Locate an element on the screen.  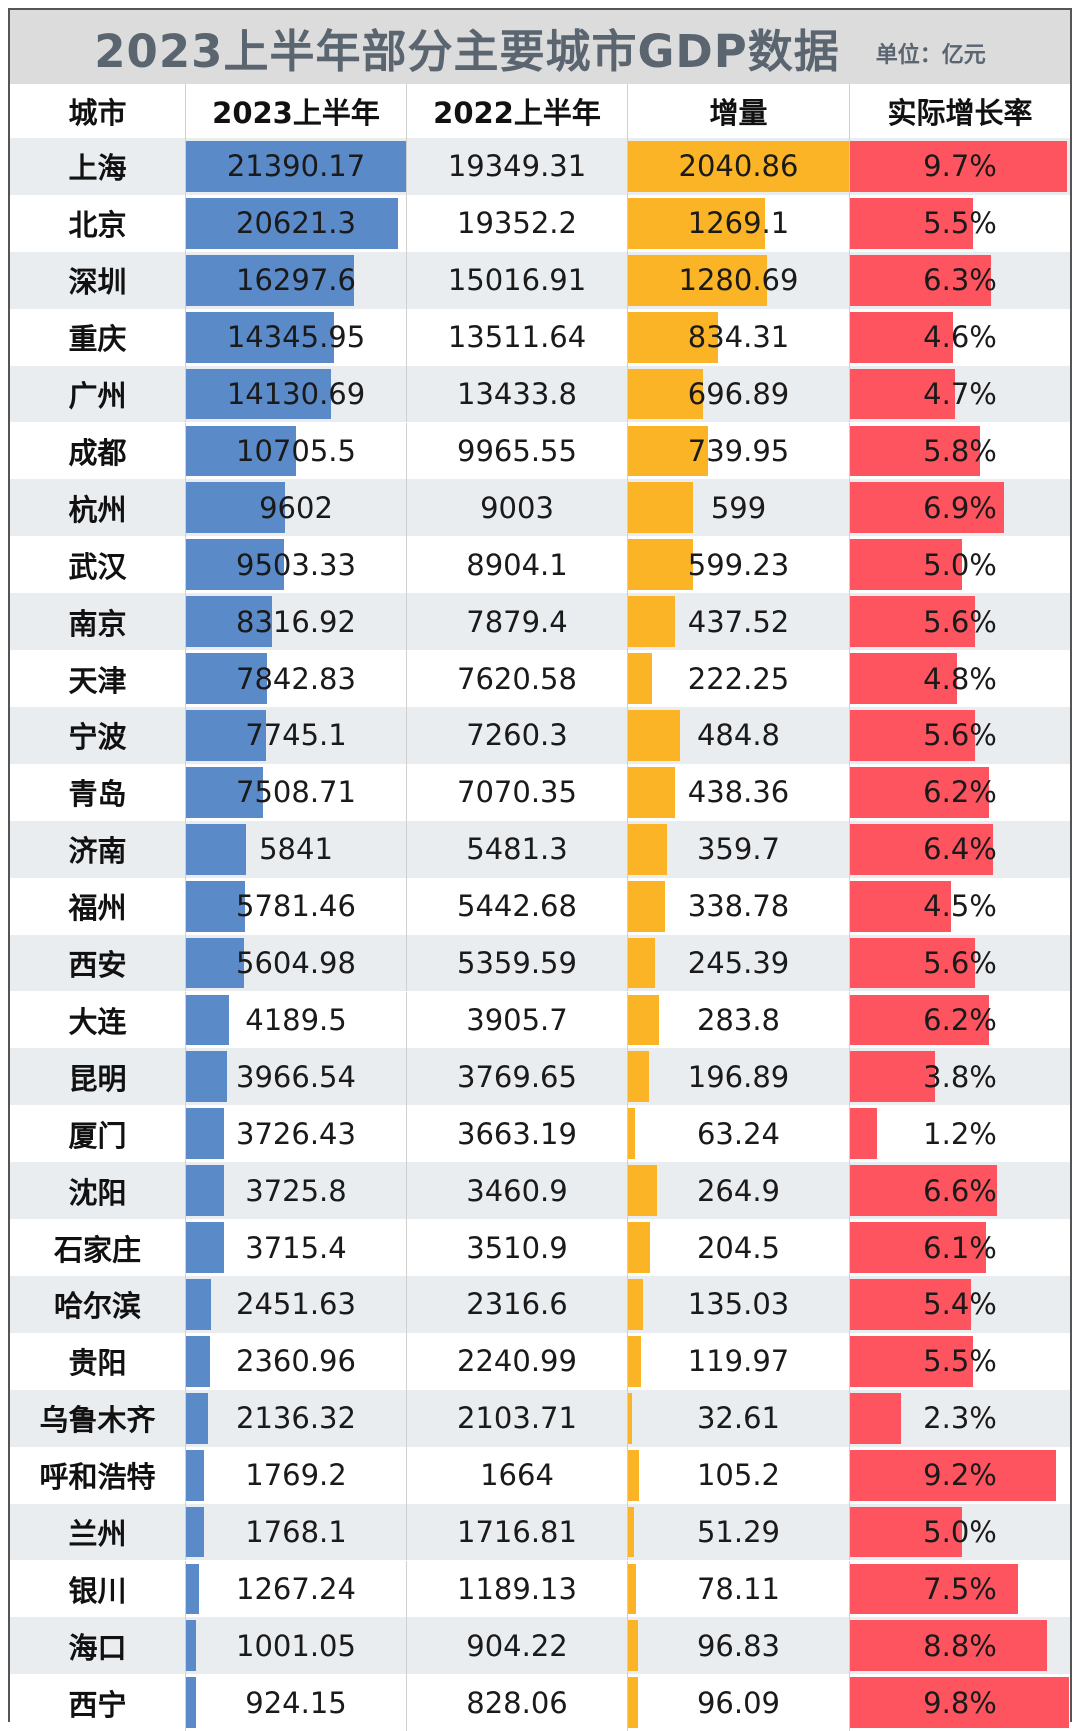
cell-gdp-2022-value: 2103.71 is located at coordinates (517, 1418).